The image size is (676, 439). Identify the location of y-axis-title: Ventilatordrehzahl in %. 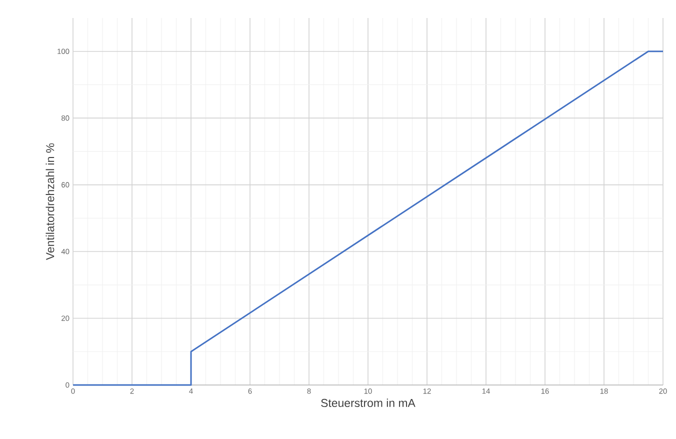
(50, 201).